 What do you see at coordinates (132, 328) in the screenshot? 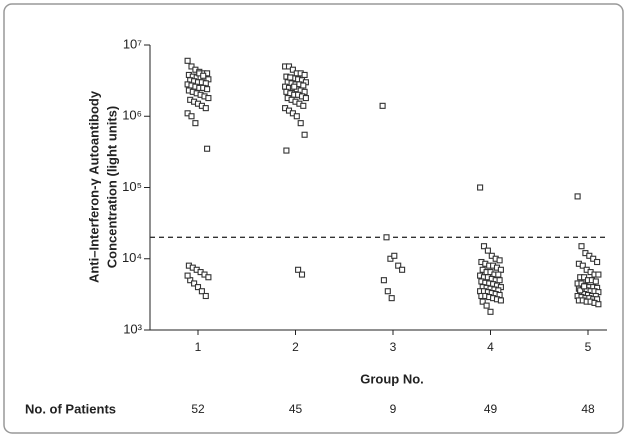
I see `y-tick-label: 10³` at bounding box center [132, 328].